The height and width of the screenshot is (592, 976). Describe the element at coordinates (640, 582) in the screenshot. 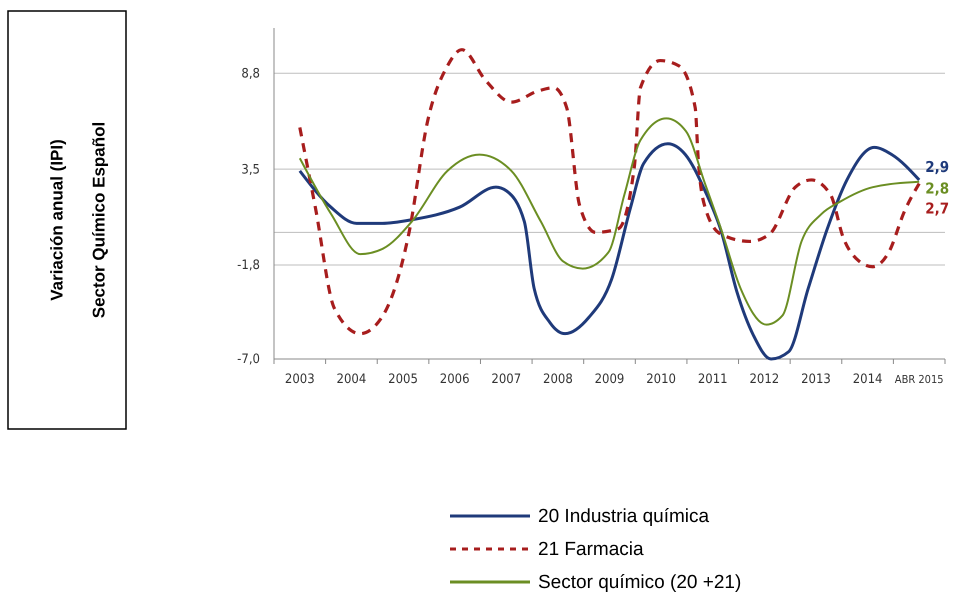

I see `legend-label: Sector químico (20 +21)` at that location.